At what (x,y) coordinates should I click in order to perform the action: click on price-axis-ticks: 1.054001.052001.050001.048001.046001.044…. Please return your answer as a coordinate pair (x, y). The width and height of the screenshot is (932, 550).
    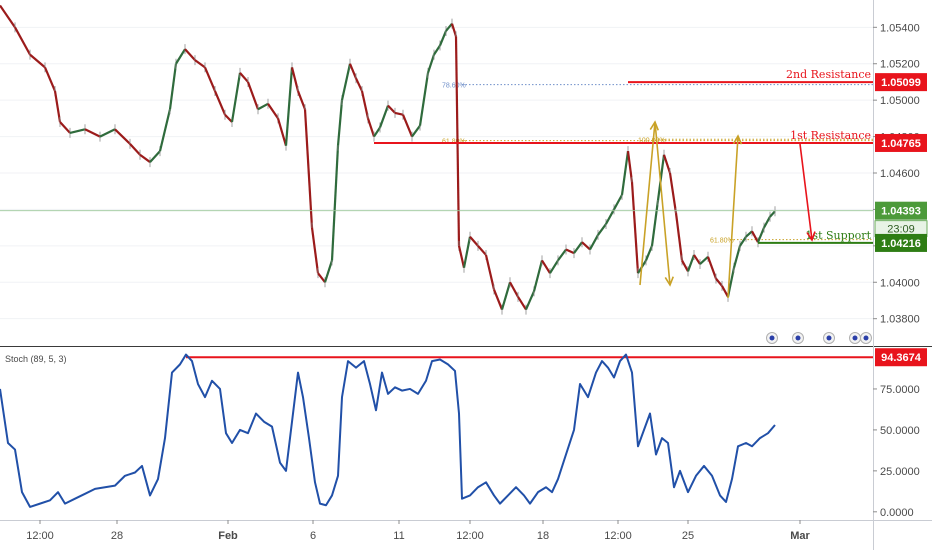
    Looking at the image, I should click on (896, 174).